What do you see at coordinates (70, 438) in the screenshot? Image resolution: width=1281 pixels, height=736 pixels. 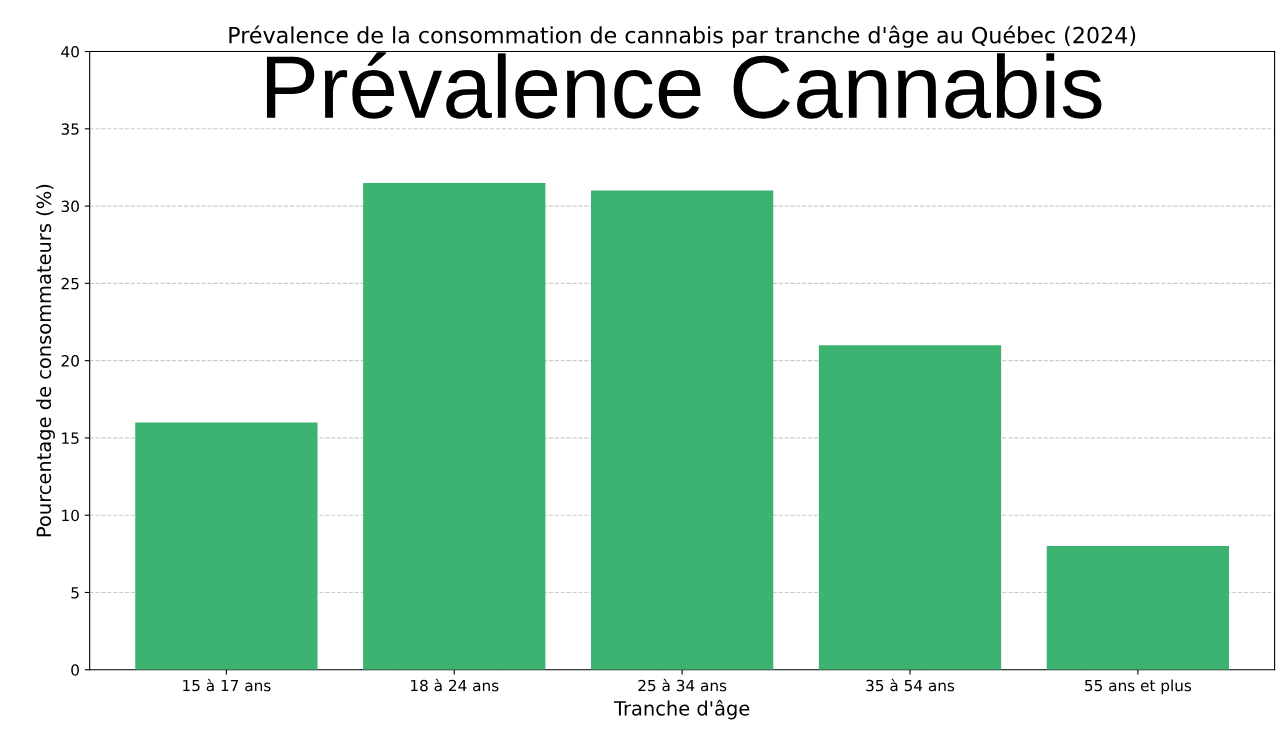 I see `y-tick-label: 15` at bounding box center [70, 438].